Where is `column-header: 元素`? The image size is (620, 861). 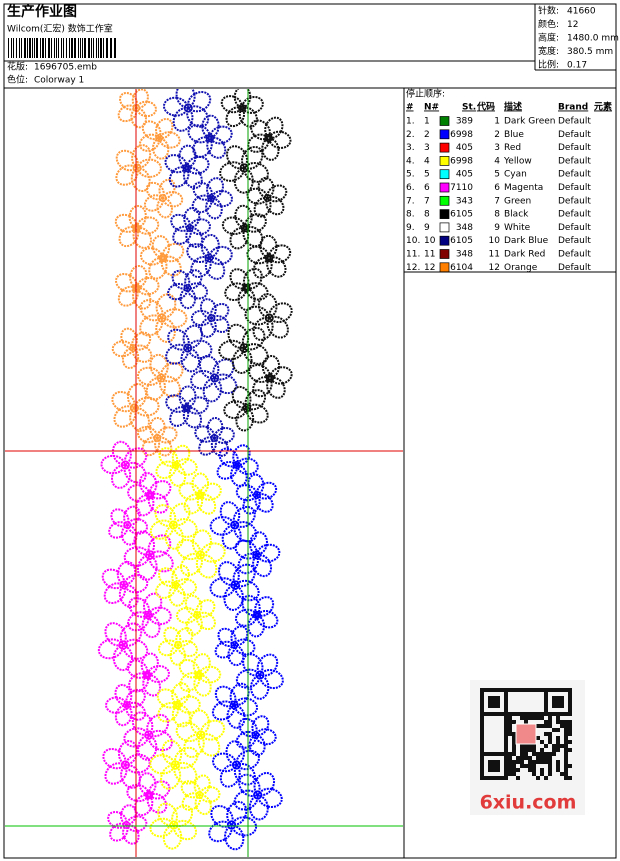
column-header: 元素 is located at coordinates (603, 107).